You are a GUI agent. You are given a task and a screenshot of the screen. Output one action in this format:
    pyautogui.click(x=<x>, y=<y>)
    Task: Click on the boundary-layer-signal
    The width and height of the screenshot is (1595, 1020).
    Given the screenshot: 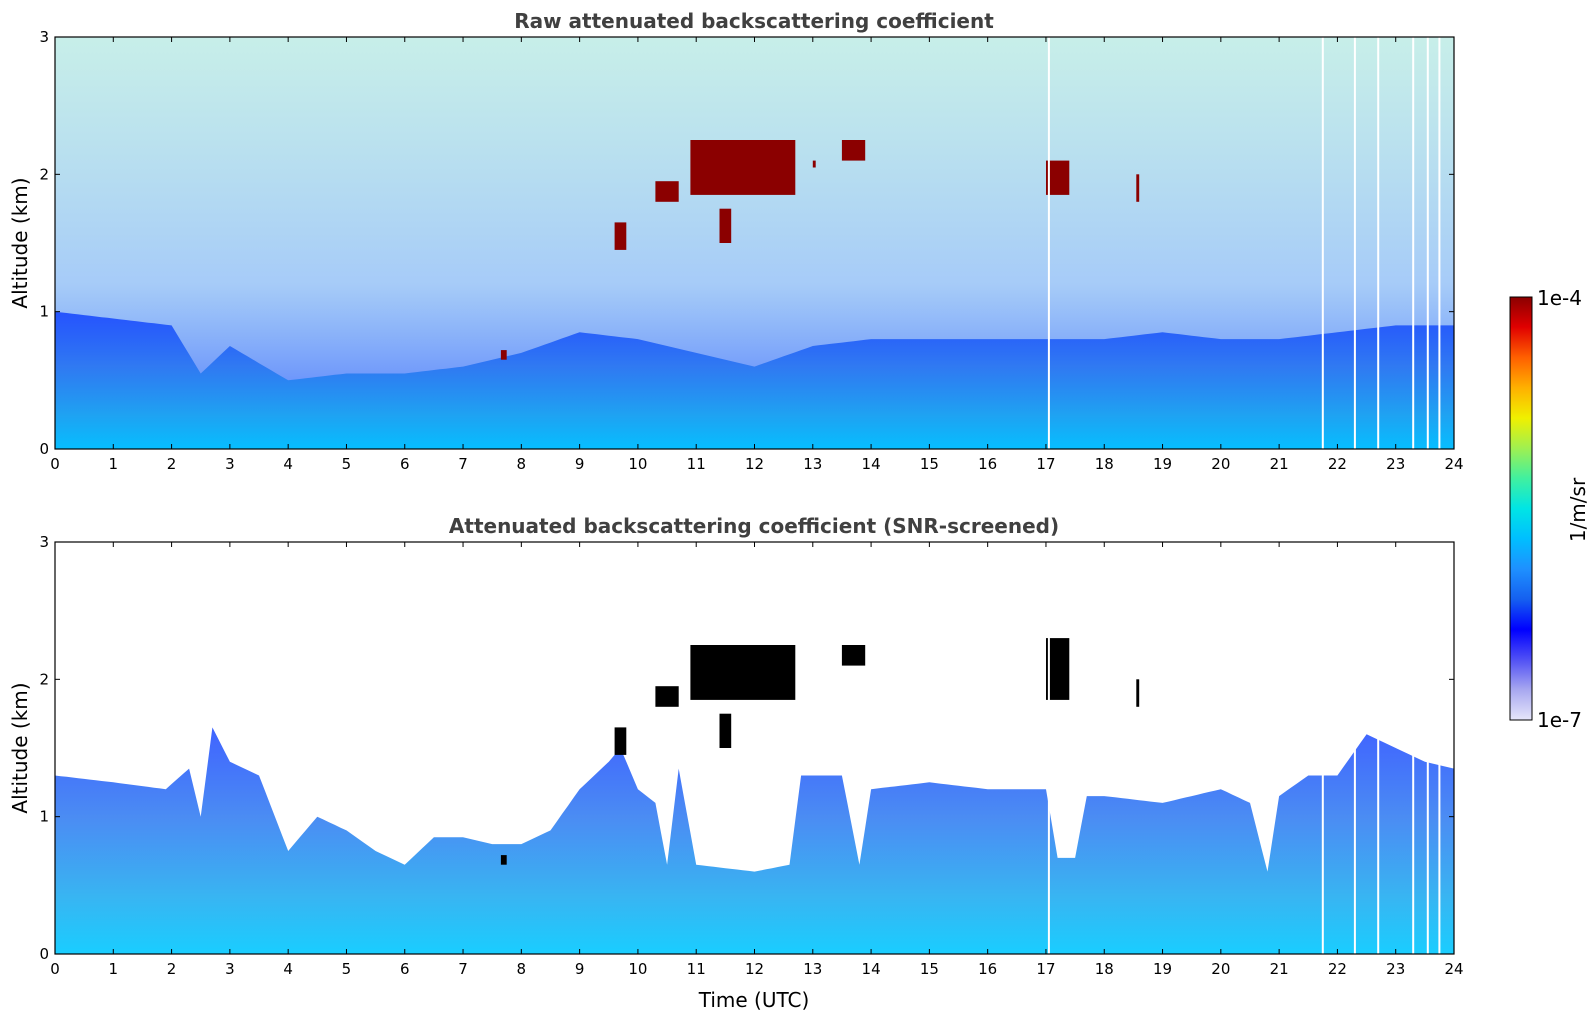 What is the action you would take?
    pyautogui.click(x=754, y=380)
    